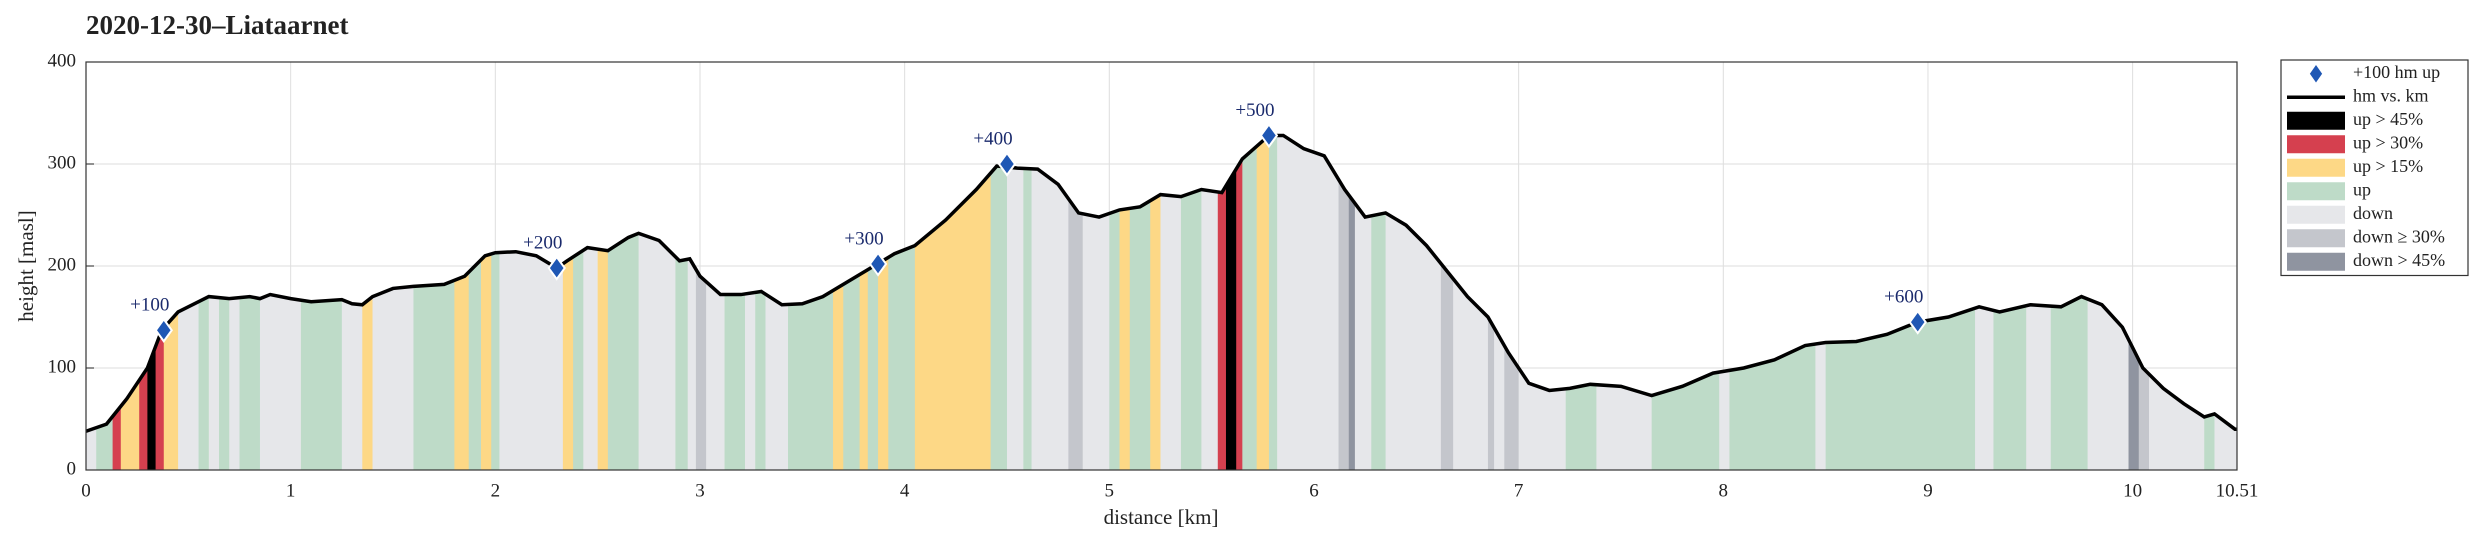  I want to click on legend-label: down > 45%, so click(2399, 260).